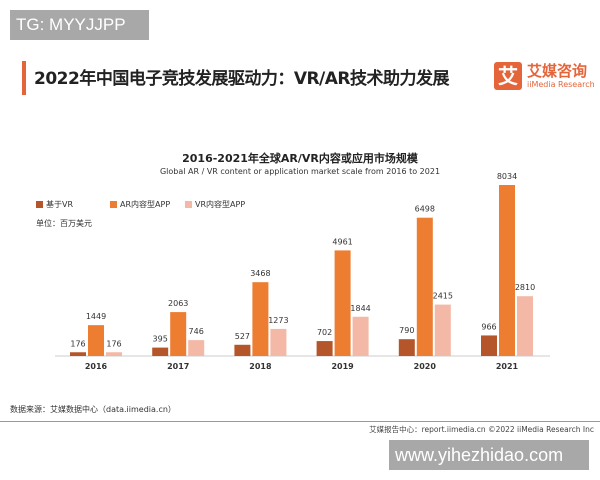  What do you see at coordinates (96, 316) in the screenshot?
I see `data-label: 1449` at bounding box center [96, 316].